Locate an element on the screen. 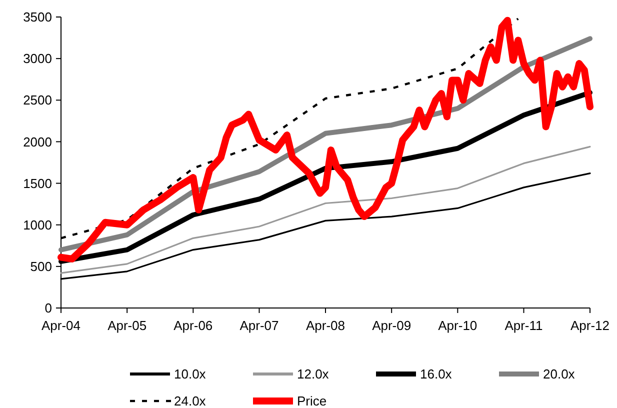  x-tick-label: Apr-04 is located at coordinates (61, 325).